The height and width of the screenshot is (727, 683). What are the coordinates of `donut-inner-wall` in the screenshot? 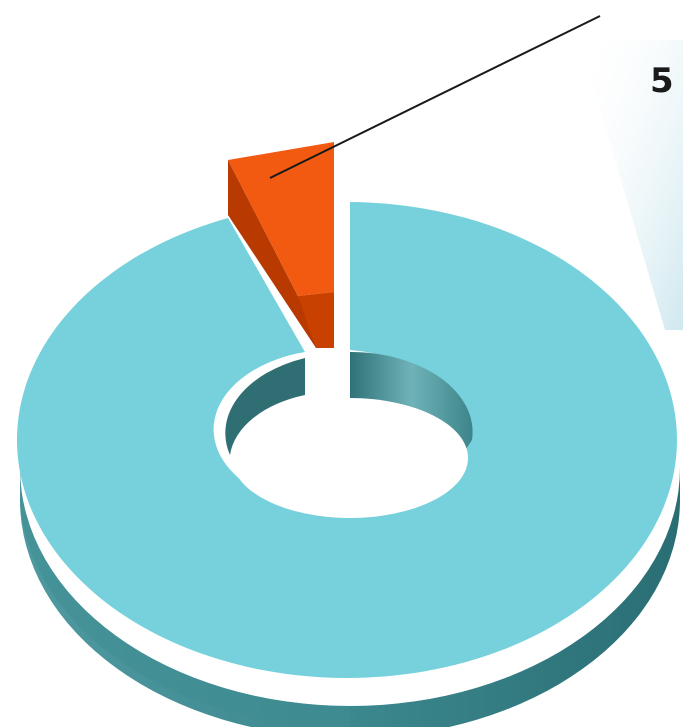 It's located at (265, 406).